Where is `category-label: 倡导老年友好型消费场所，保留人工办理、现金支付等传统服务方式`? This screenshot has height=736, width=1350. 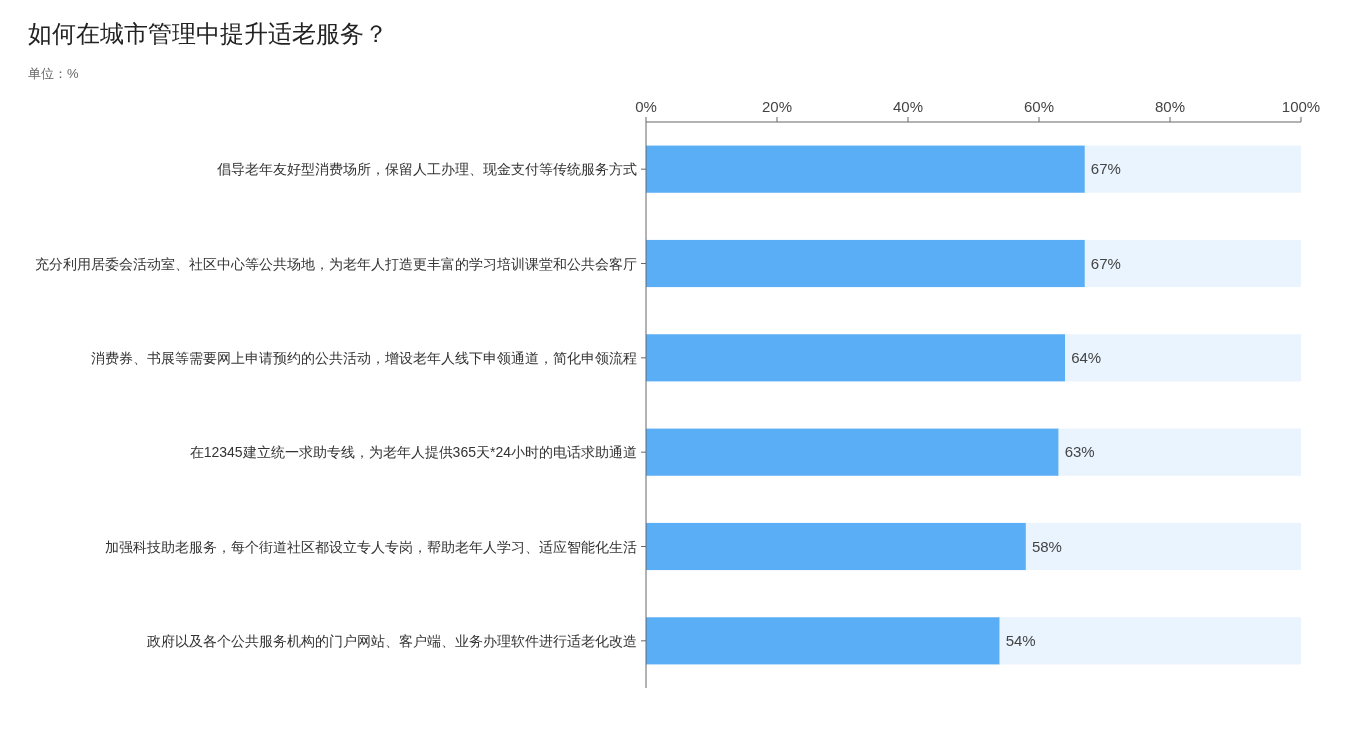 category-label: 倡导老年友好型消费场所，保留人工办理、现金支付等传统服务方式 is located at coordinates (427, 169).